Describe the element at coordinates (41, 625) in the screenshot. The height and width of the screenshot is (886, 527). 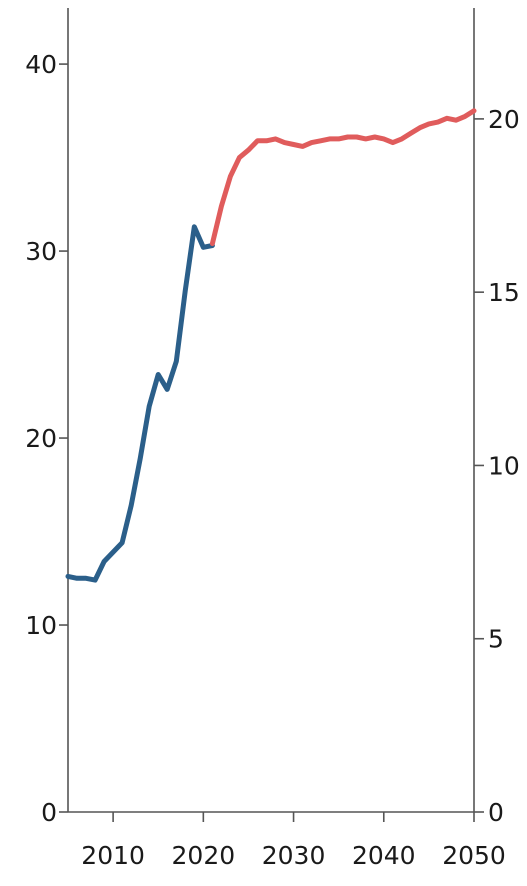
I see `left-y-tick-label: 10` at that location.